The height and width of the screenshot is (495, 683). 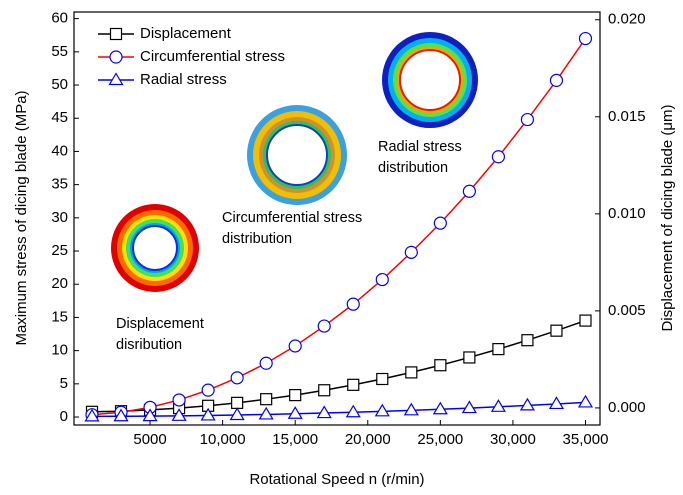 I want to click on y2-tick-label: 0.005, so click(x=627, y=310).